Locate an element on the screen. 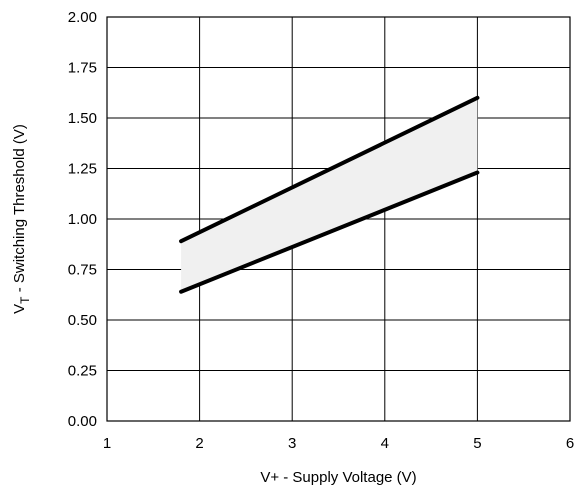  x-tick-labels: 1 2 3 4 5 6 is located at coordinates (338, 443).